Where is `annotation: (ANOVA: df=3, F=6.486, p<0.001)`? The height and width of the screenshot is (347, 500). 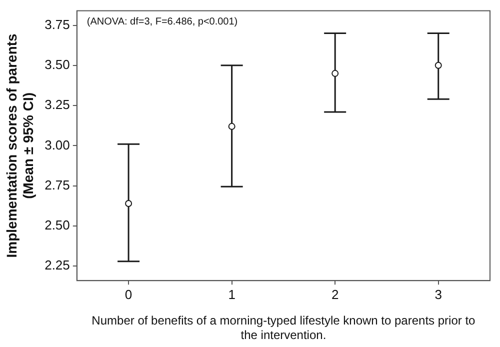 annotation: (ANOVA: df=3, F=6.486, p<0.001) is located at coordinates (162, 22).